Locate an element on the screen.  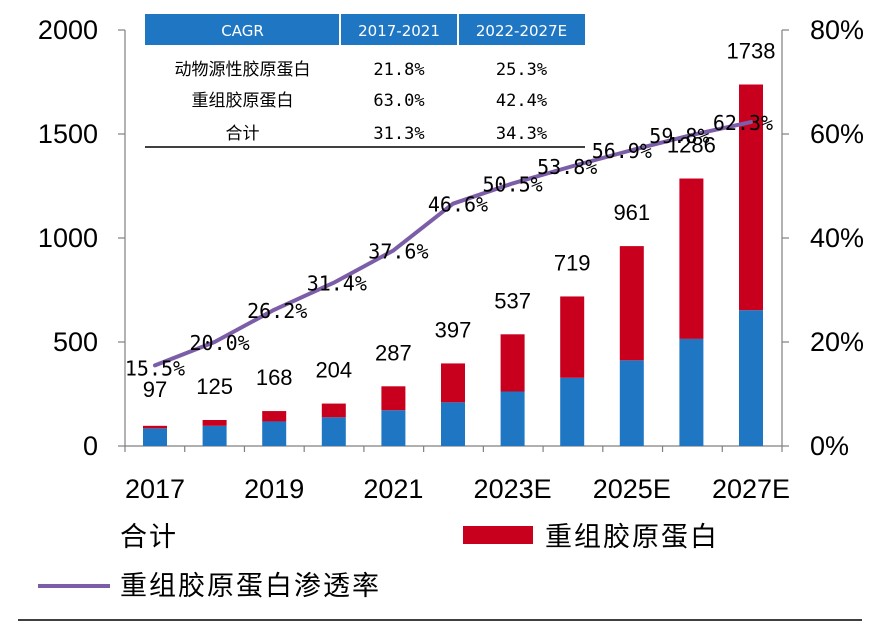
x-tick-label: 2025E is located at coordinates (632, 489).